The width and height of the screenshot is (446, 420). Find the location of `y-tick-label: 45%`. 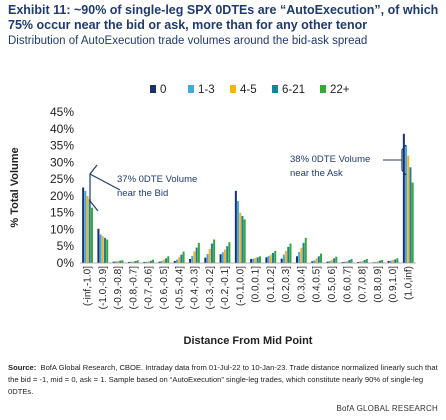

y-tick-label: 45% is located at coordinates (62, 112).